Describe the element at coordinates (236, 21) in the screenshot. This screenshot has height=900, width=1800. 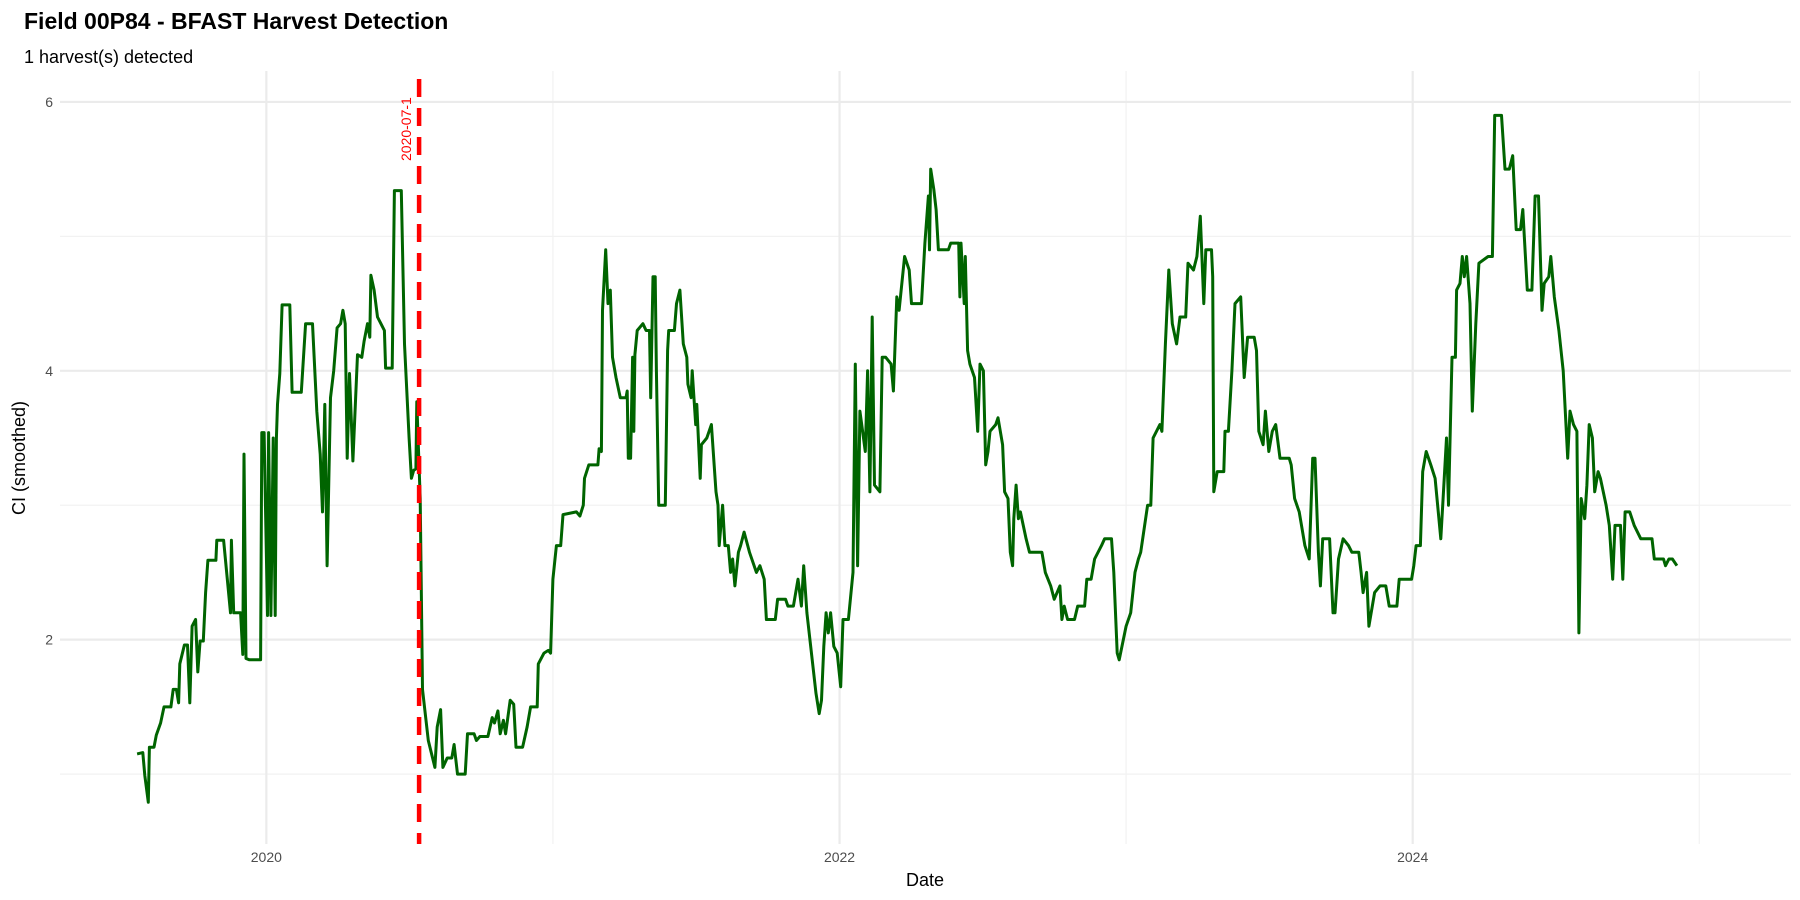
I see `chart-title: Field 00P84 - BFAST Harvest Detection` at that location.